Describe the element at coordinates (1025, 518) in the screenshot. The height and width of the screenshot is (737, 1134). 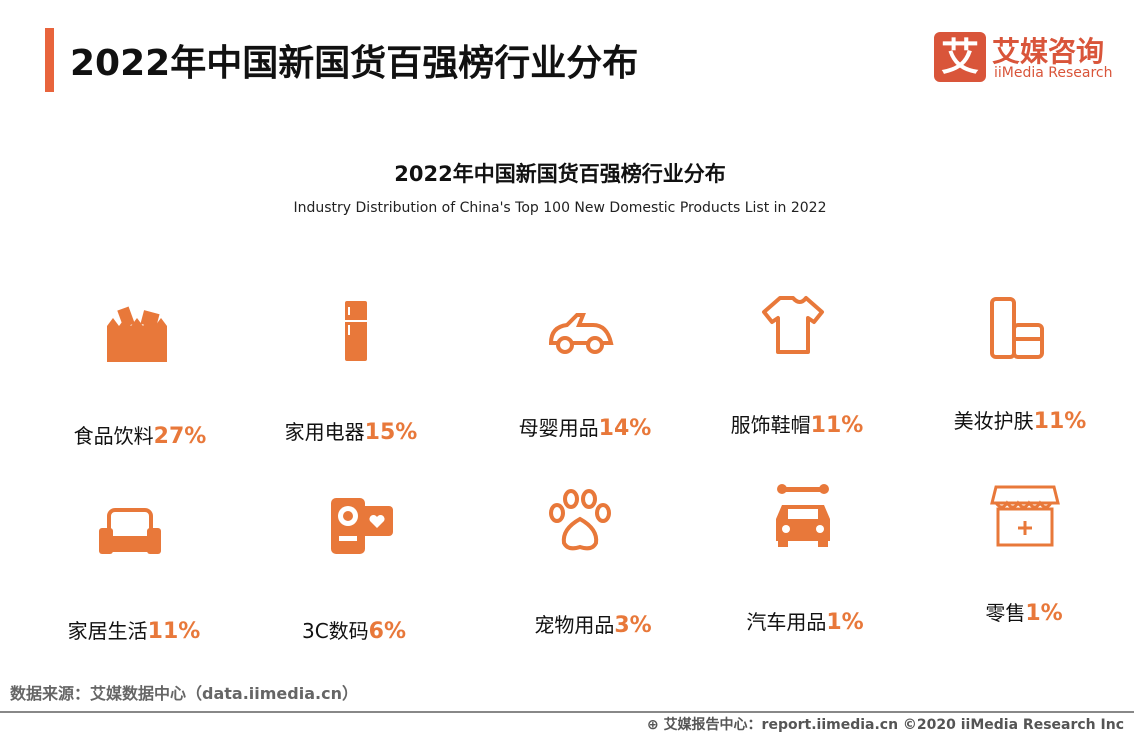
I see `store-icon` at that location.